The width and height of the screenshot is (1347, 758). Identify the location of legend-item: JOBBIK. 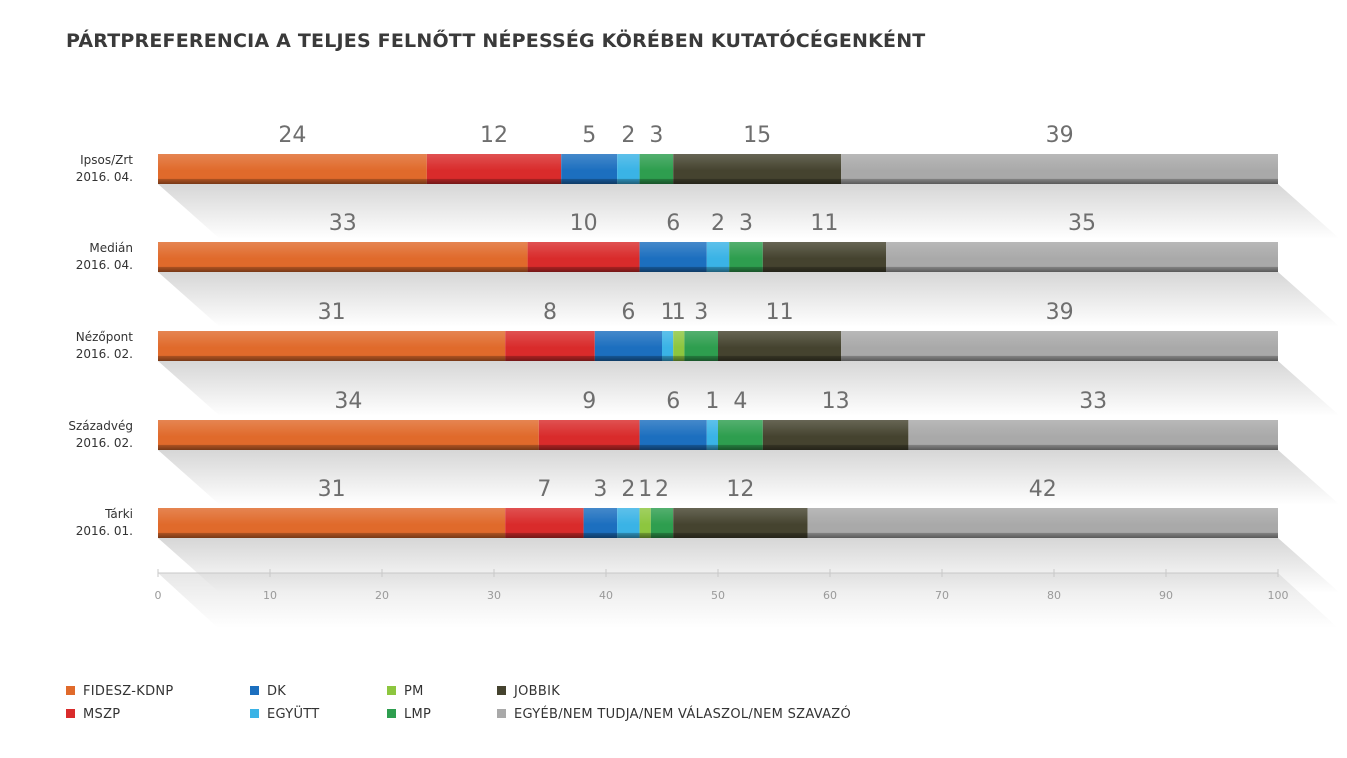
(528, 691).